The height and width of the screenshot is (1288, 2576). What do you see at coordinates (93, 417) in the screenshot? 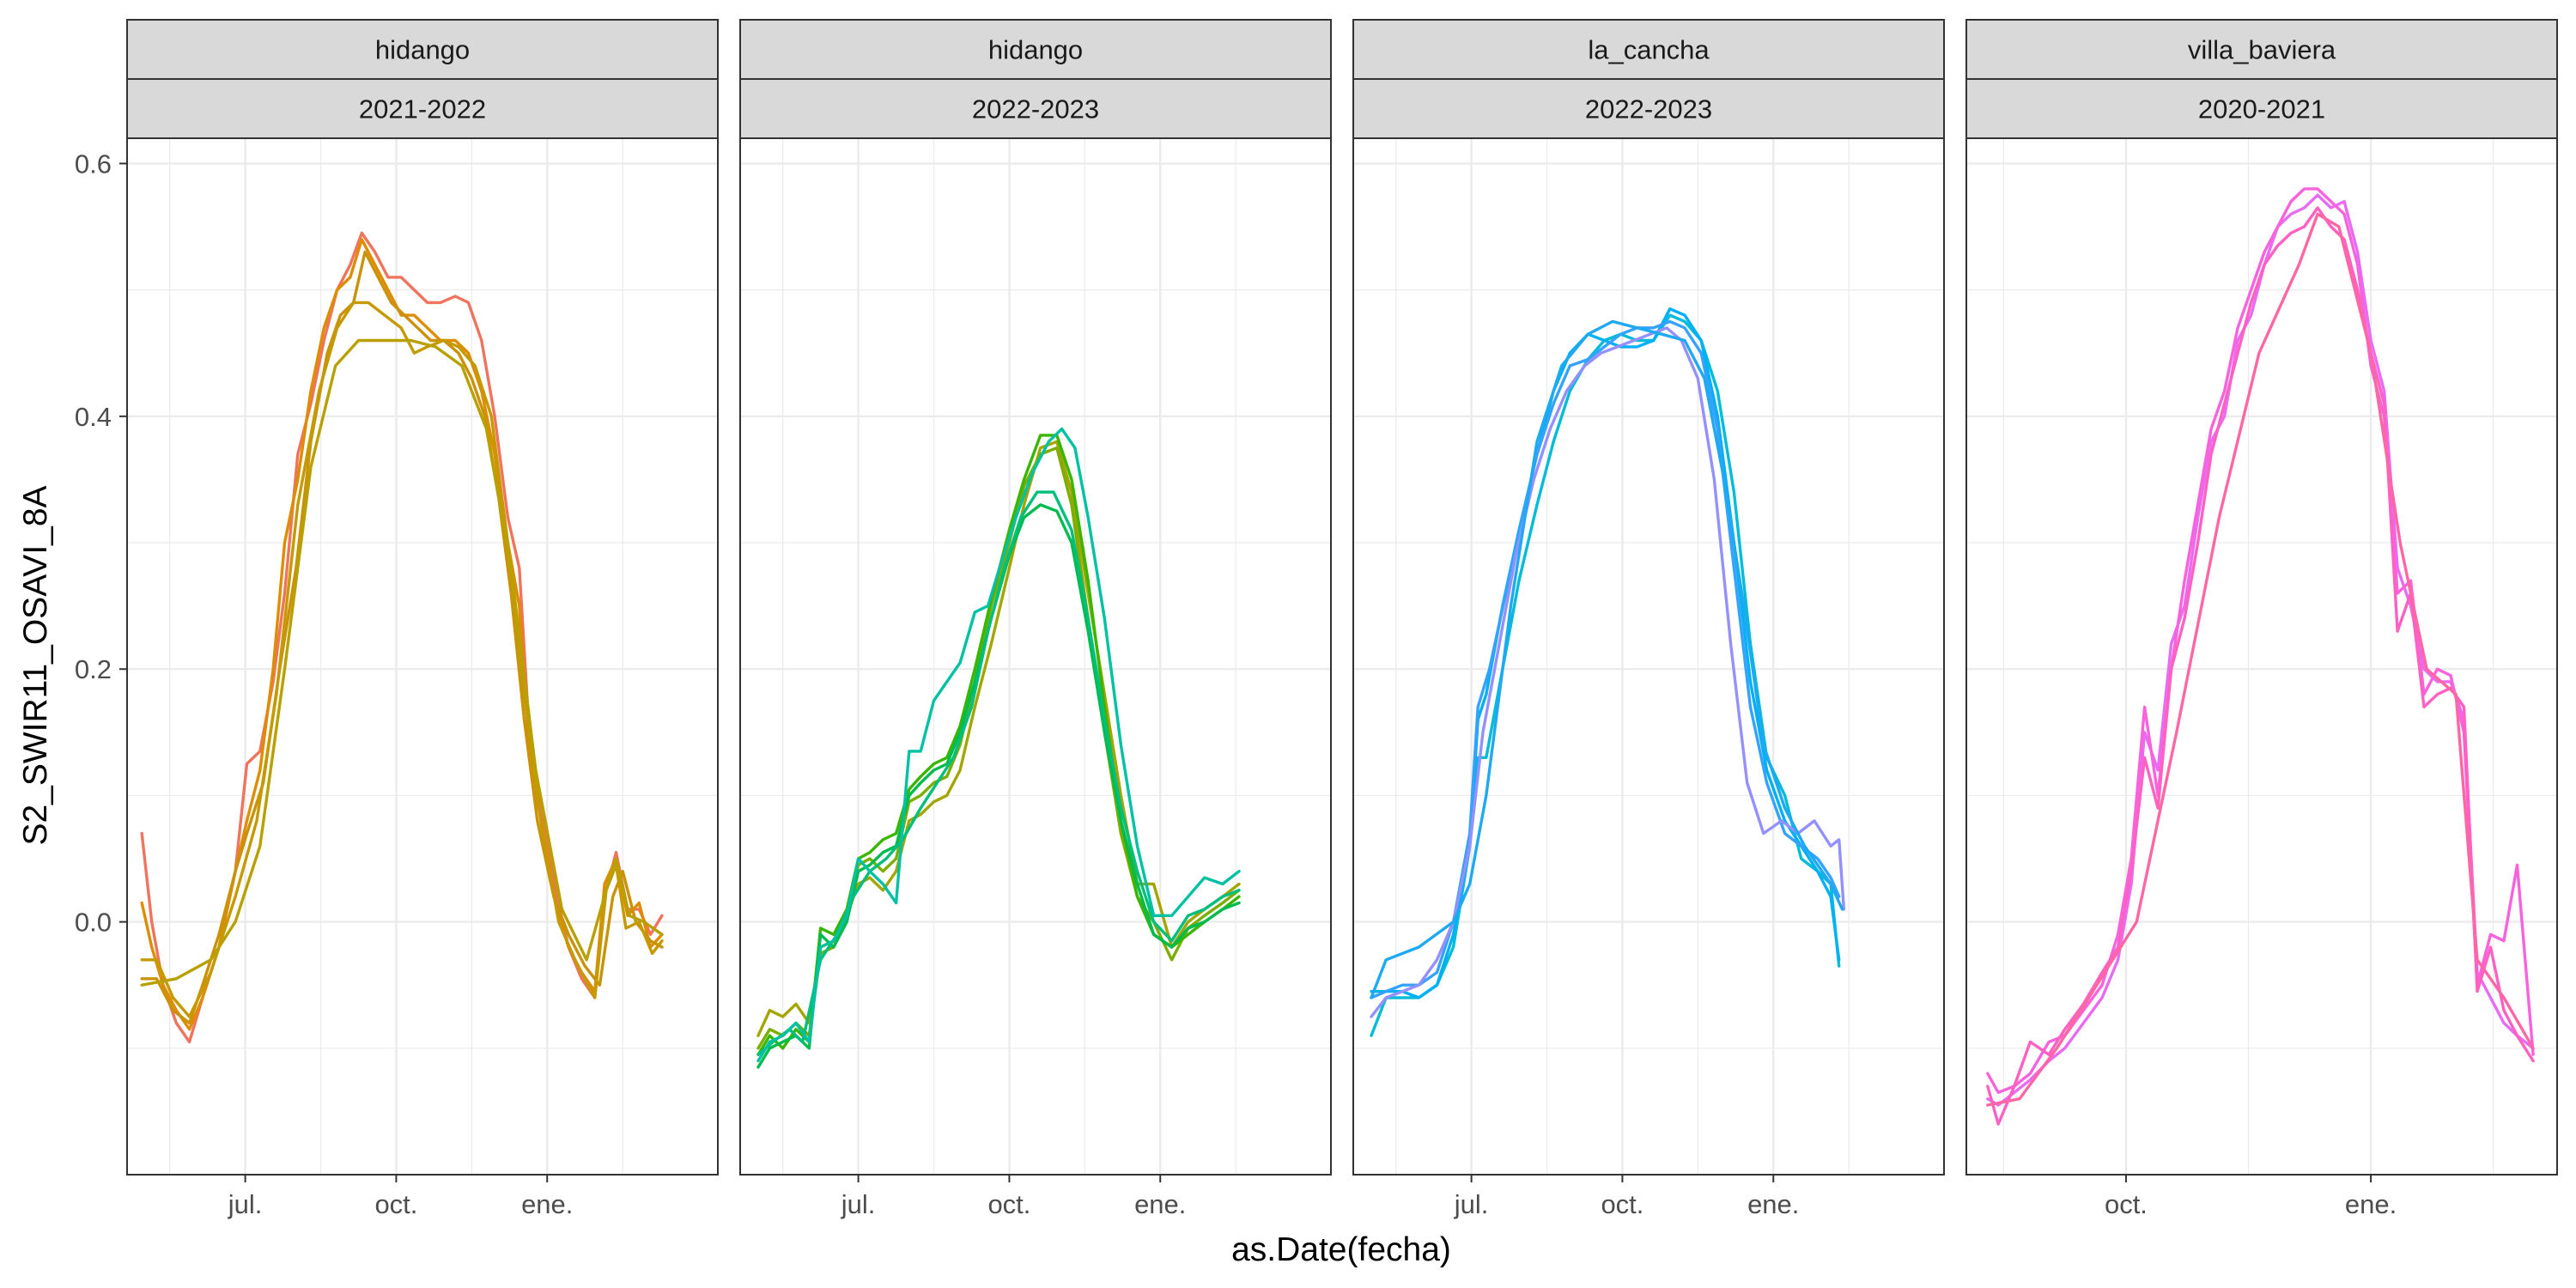
I see `y-tick-label: 0.4` at bounding box center [93, 417].